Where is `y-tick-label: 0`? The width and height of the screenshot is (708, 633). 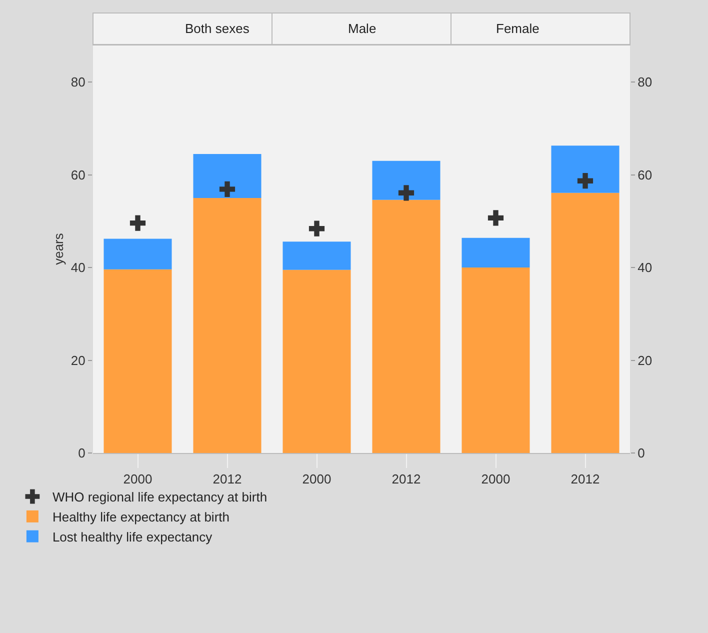 y-tick-label: 0 is located at coordinates (82, 453).